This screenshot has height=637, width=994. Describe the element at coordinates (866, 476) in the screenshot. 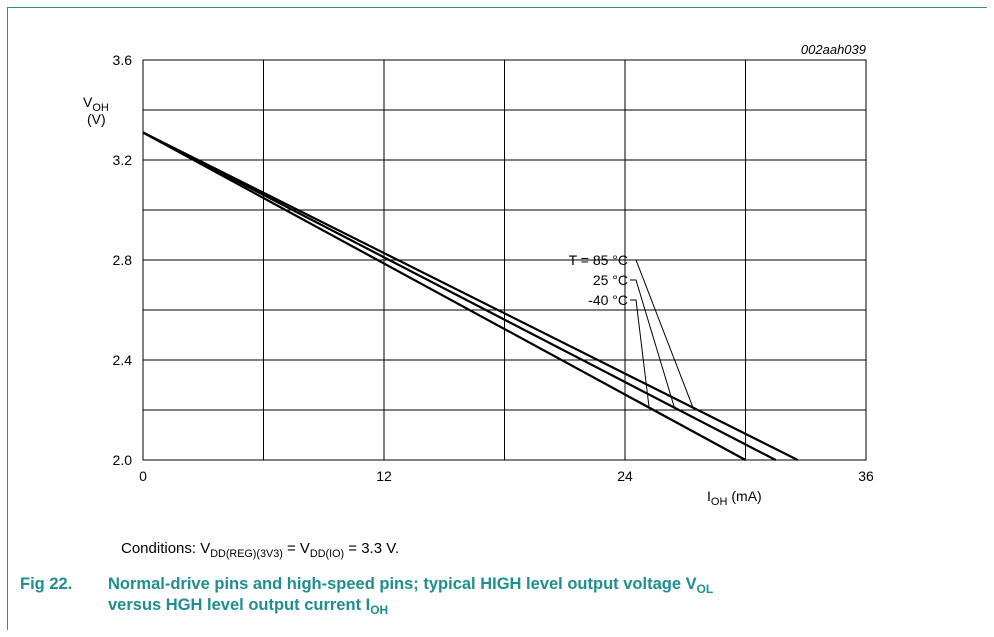

I see `x-tick-label: 36` at that location.